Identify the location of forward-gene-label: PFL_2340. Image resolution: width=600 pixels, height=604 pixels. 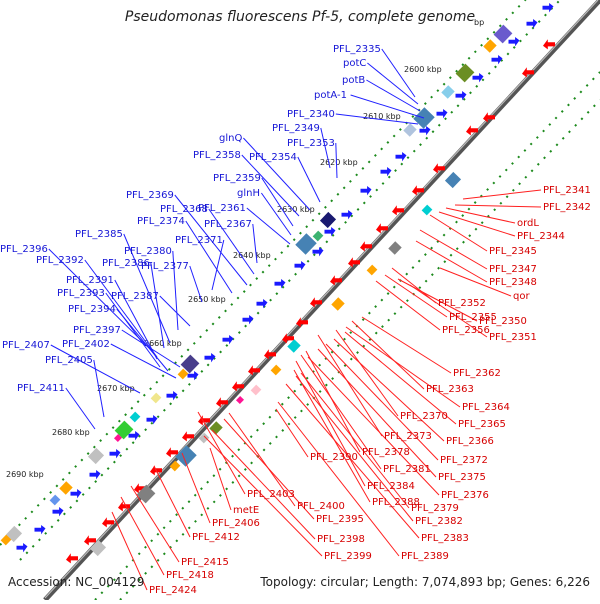
(311, 114).